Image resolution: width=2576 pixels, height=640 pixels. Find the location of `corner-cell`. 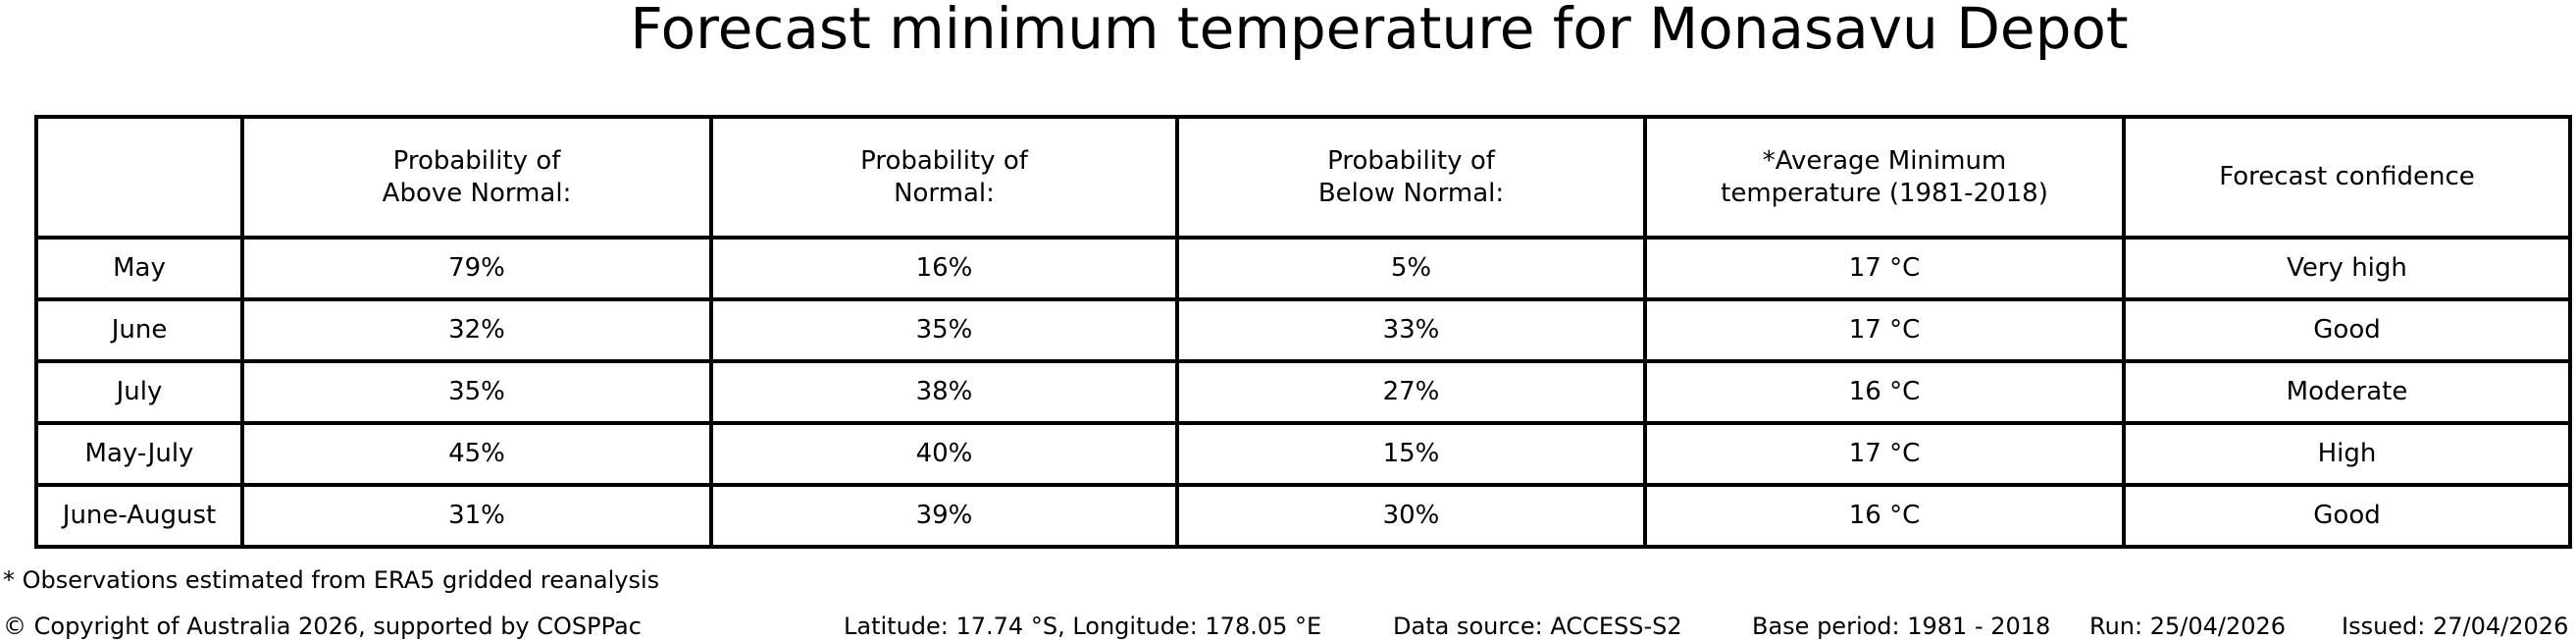

corner-cell is located at coordinates (139, 177).